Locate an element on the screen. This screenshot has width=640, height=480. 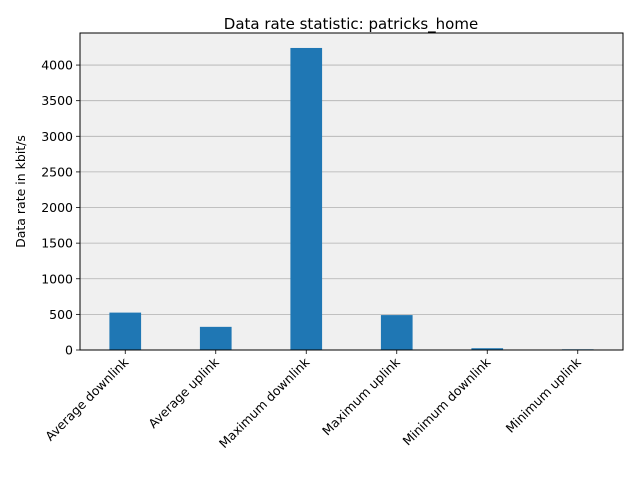
y-tick-label: 3000 is located at coordinates (57, 136).